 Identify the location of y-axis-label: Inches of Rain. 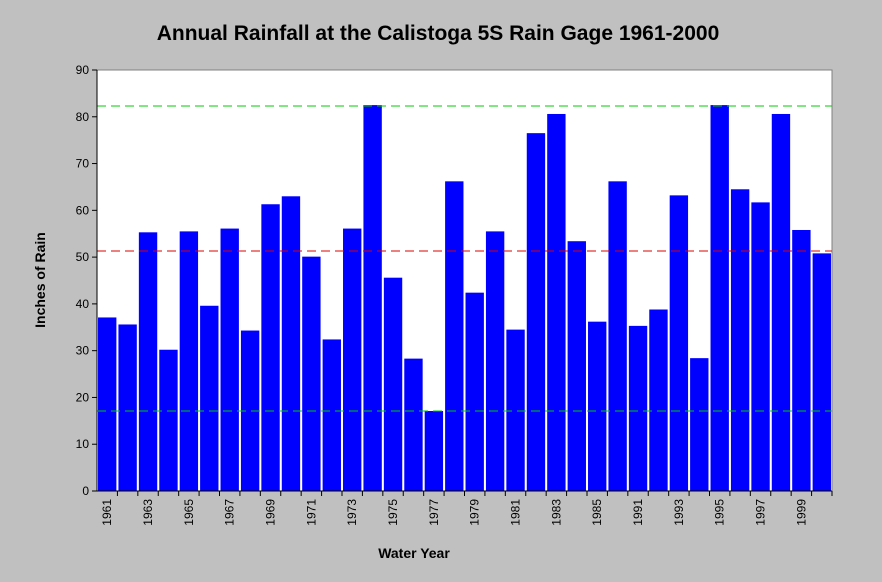
(40, 280).